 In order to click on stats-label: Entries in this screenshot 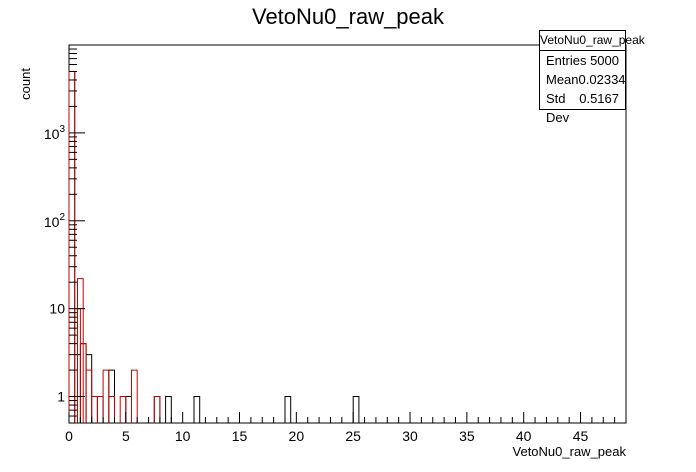, I will do `click(566, 60)`.